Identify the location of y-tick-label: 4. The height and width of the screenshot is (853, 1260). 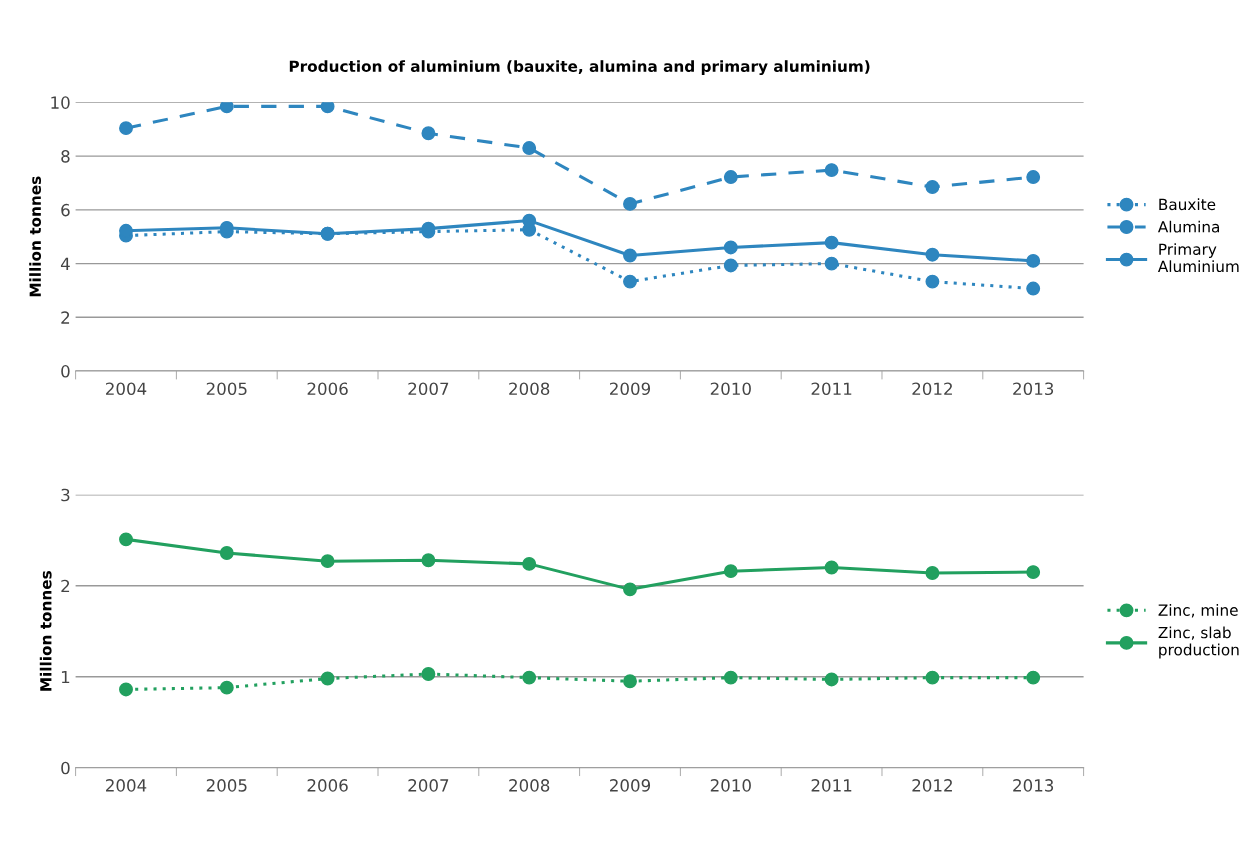
(65, 263).